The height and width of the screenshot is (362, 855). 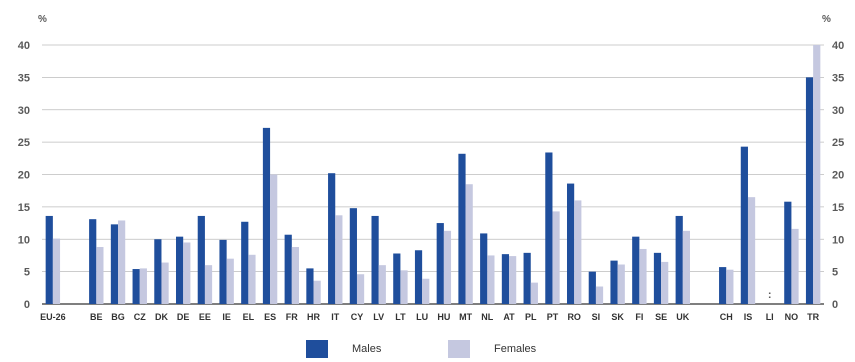 I want to click on x-label-pt: PT, so click(x=553, y=317).